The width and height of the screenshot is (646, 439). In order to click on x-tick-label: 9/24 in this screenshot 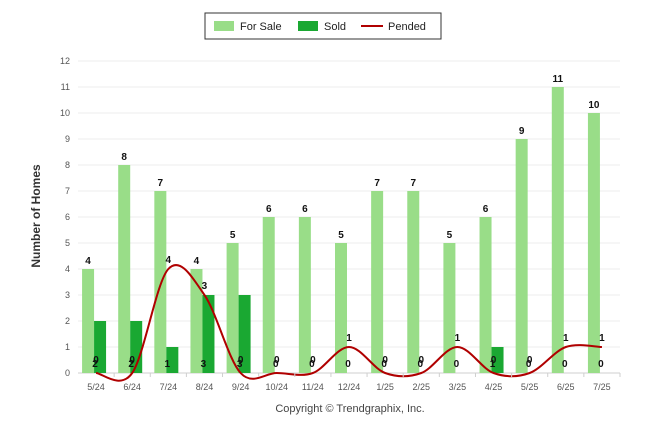, I will do `click(241, 387)`.